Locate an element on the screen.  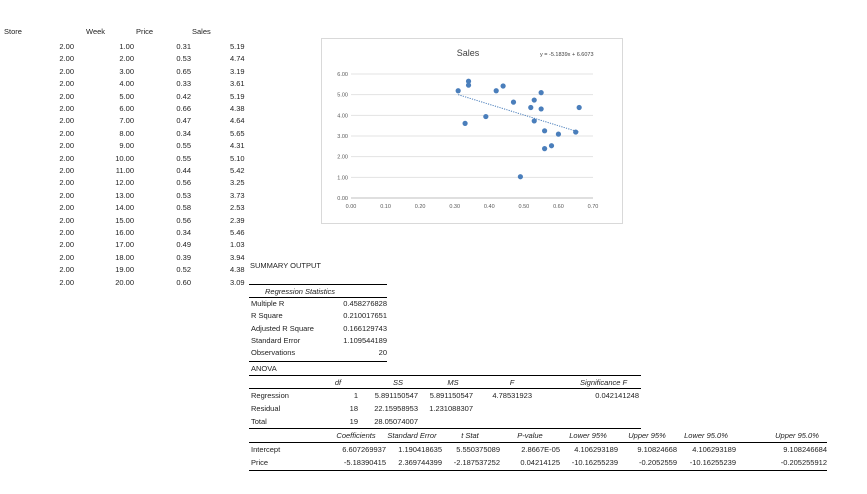
anova-header: Significance F is located at coordinates (604, 382).